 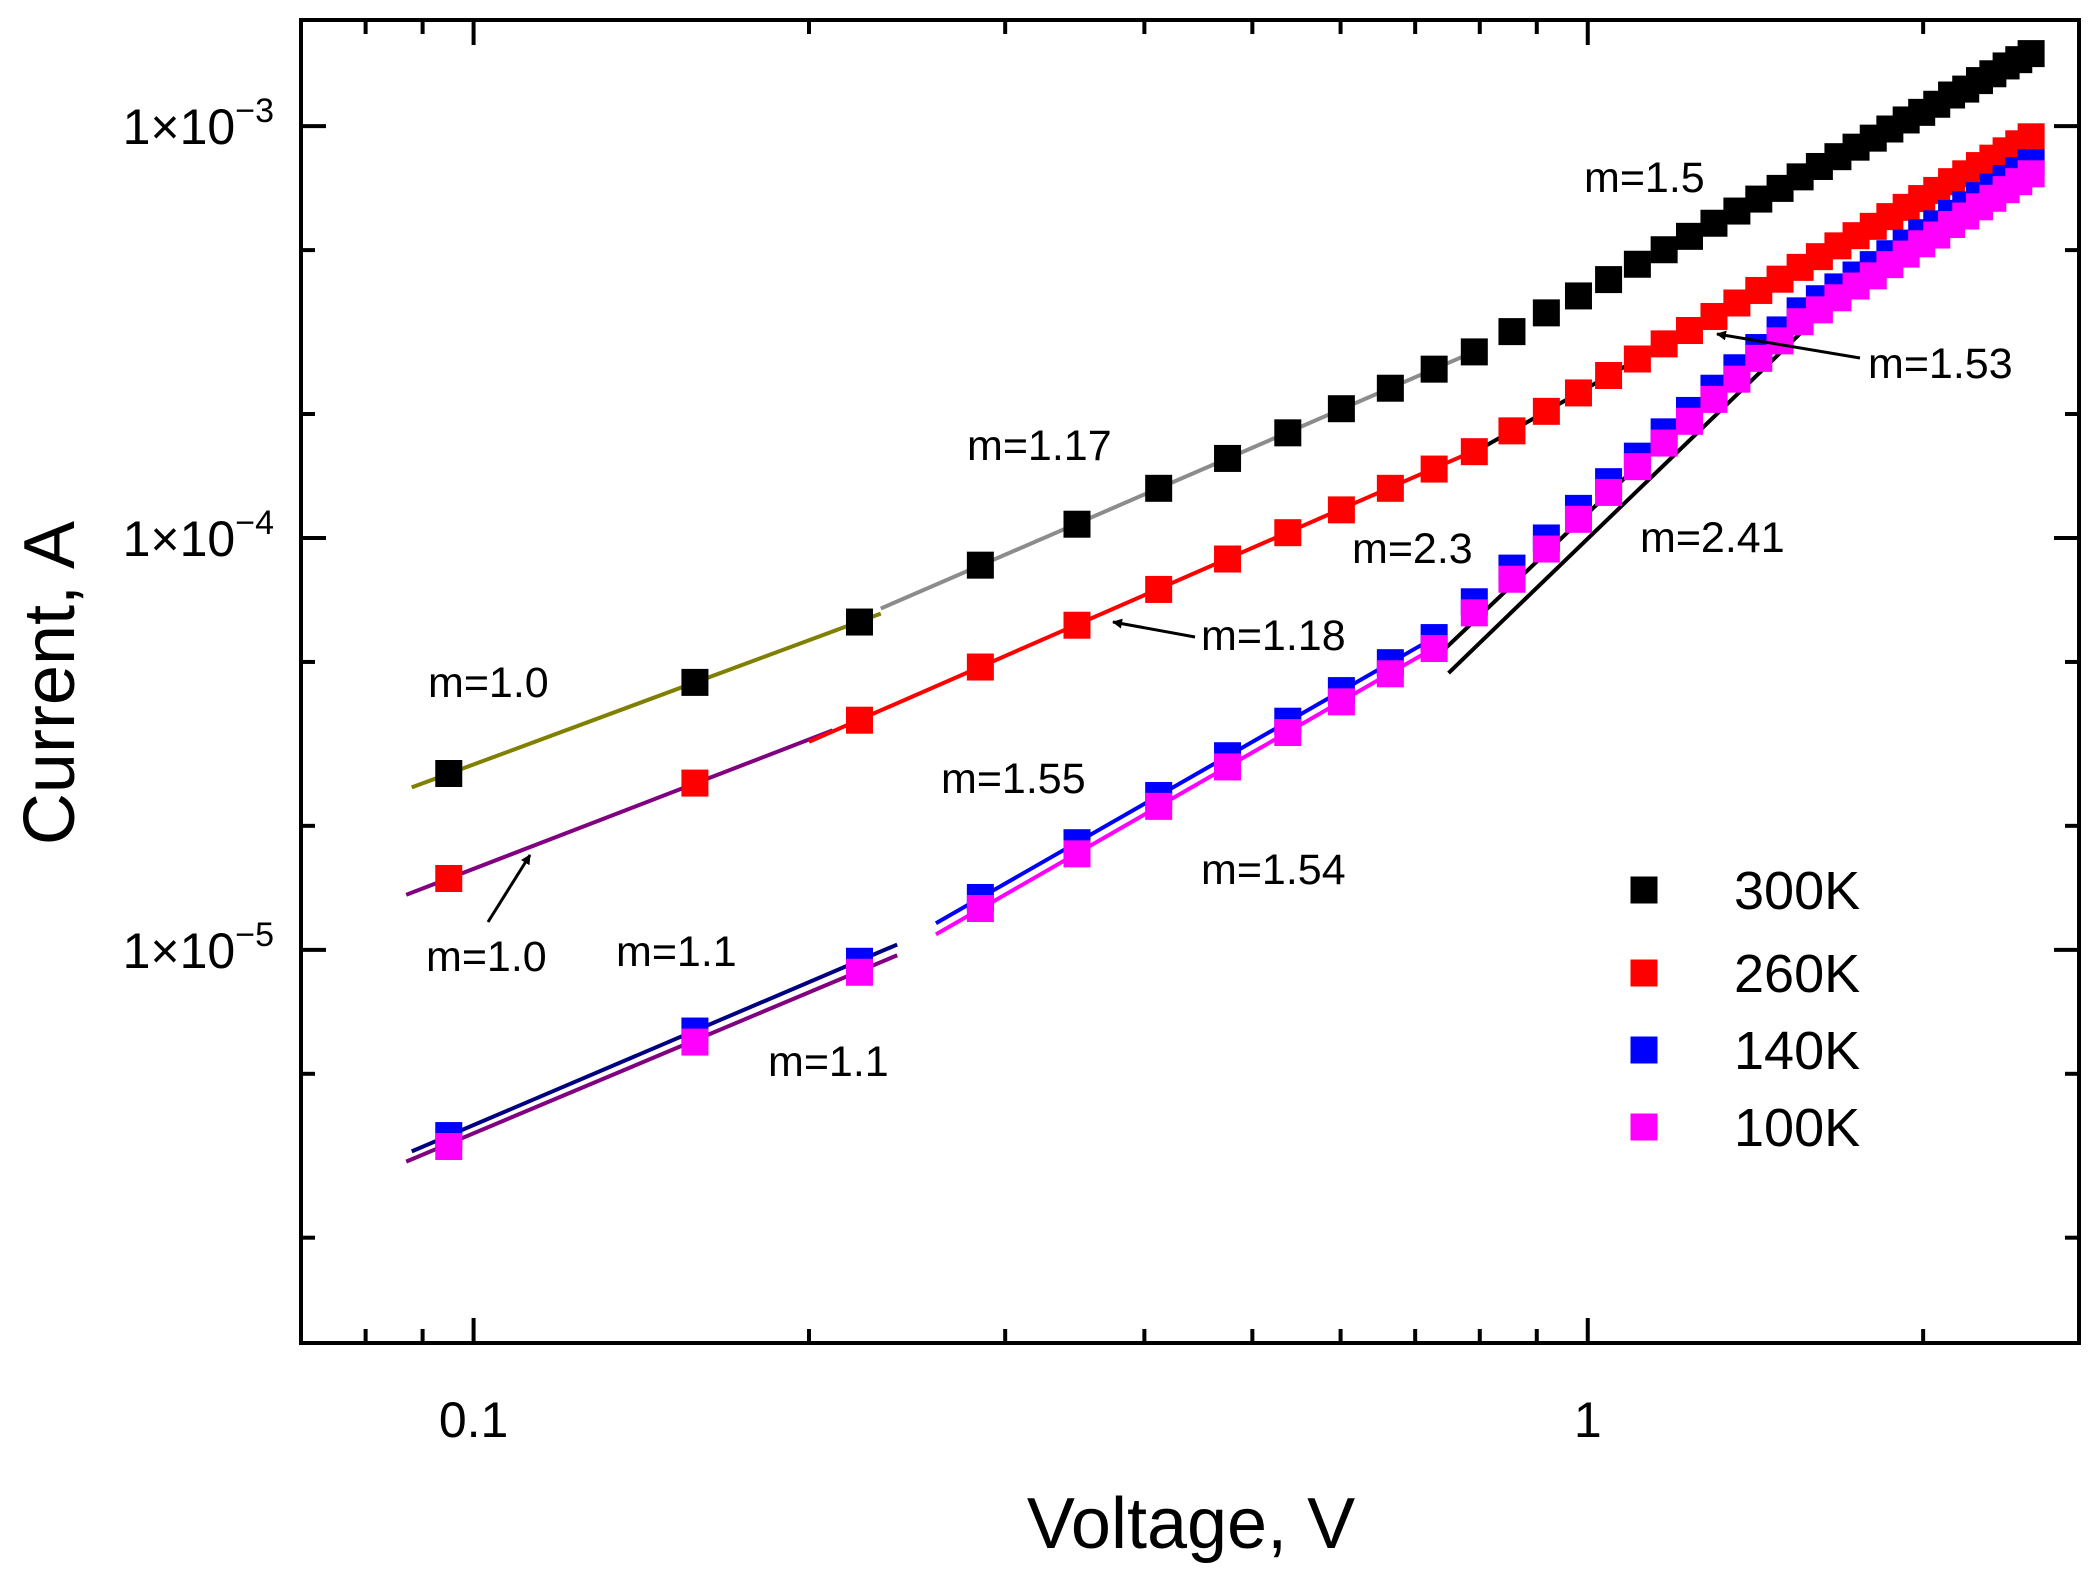 What do you see at coordinates (1013, 779) in the screenshot?
I see `slope-annotation: m=1.55` at bounding box center [1013, 779].